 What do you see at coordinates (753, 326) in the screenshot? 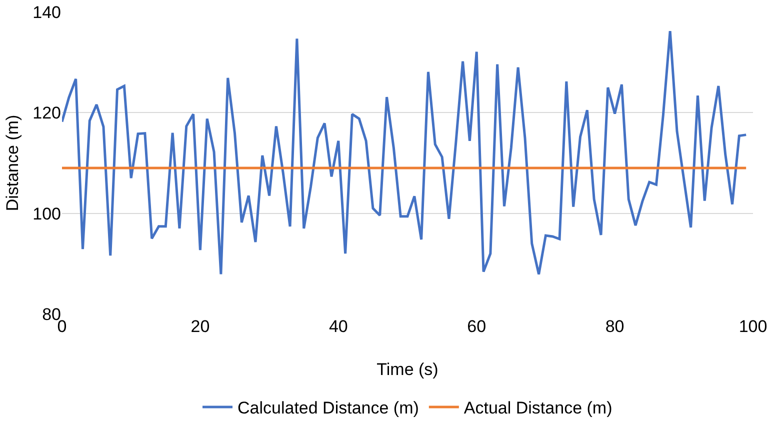
I see `x-tick-label: 100` at bounding box center [753, 326].